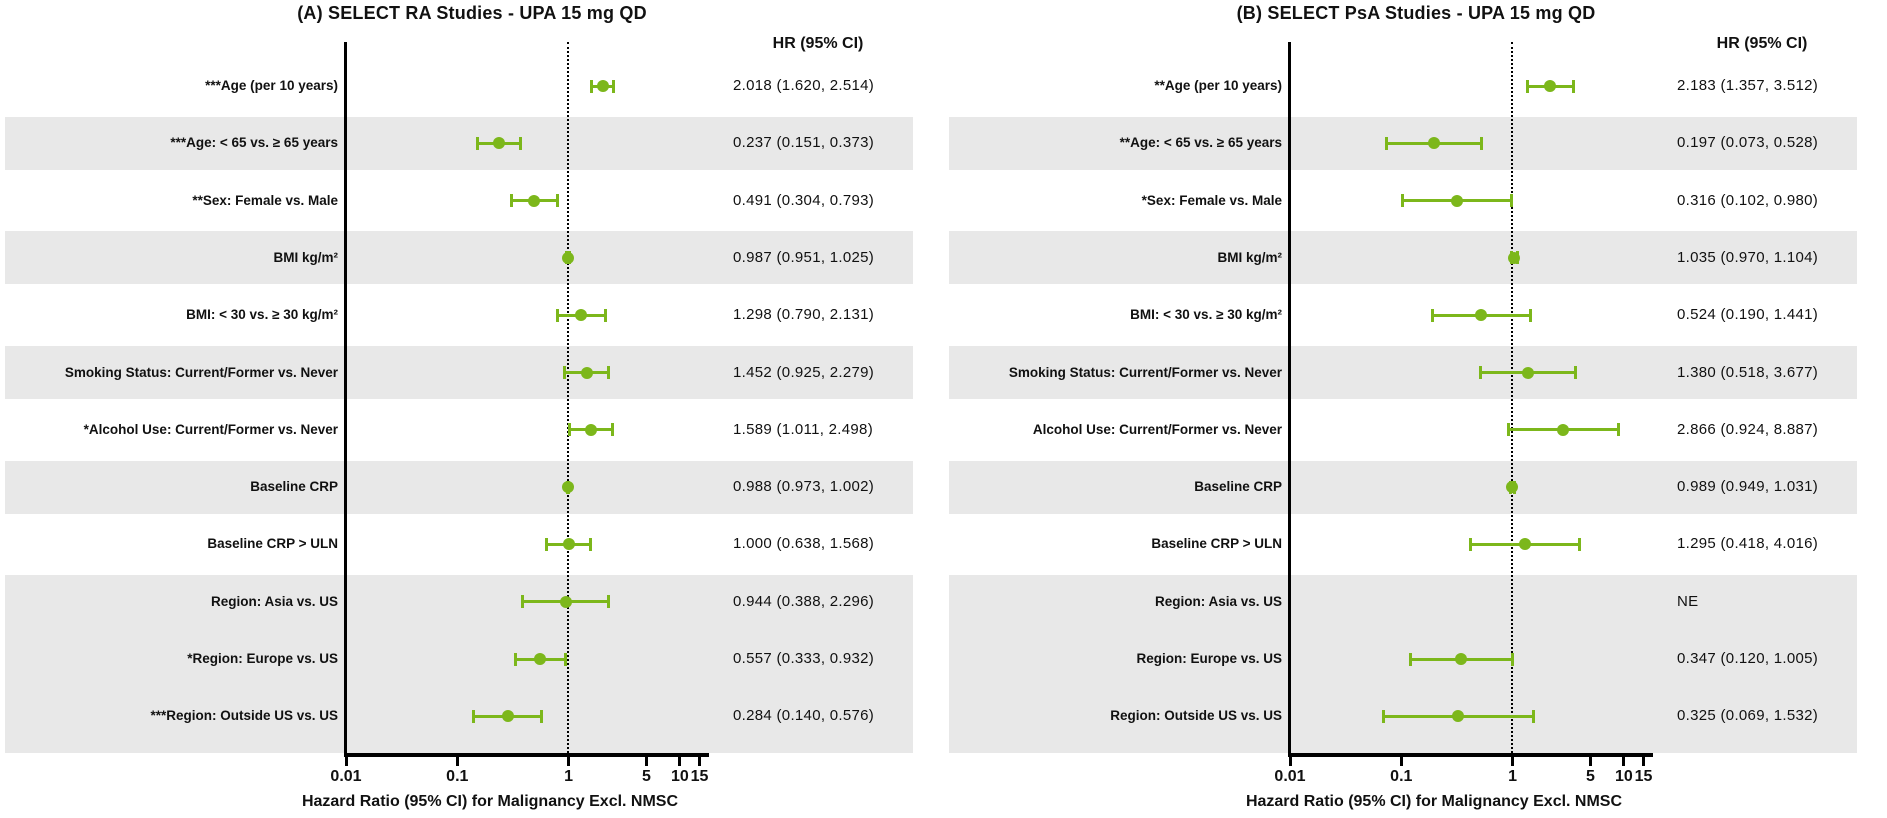 The width and height of the screenshot is (1887, 818). What do you see at coordinates (1748, 85) in the screenshot?
I see `hr-ci-value: 2.183 (1.357, 3.512)` at bounding box center [1748, 85].